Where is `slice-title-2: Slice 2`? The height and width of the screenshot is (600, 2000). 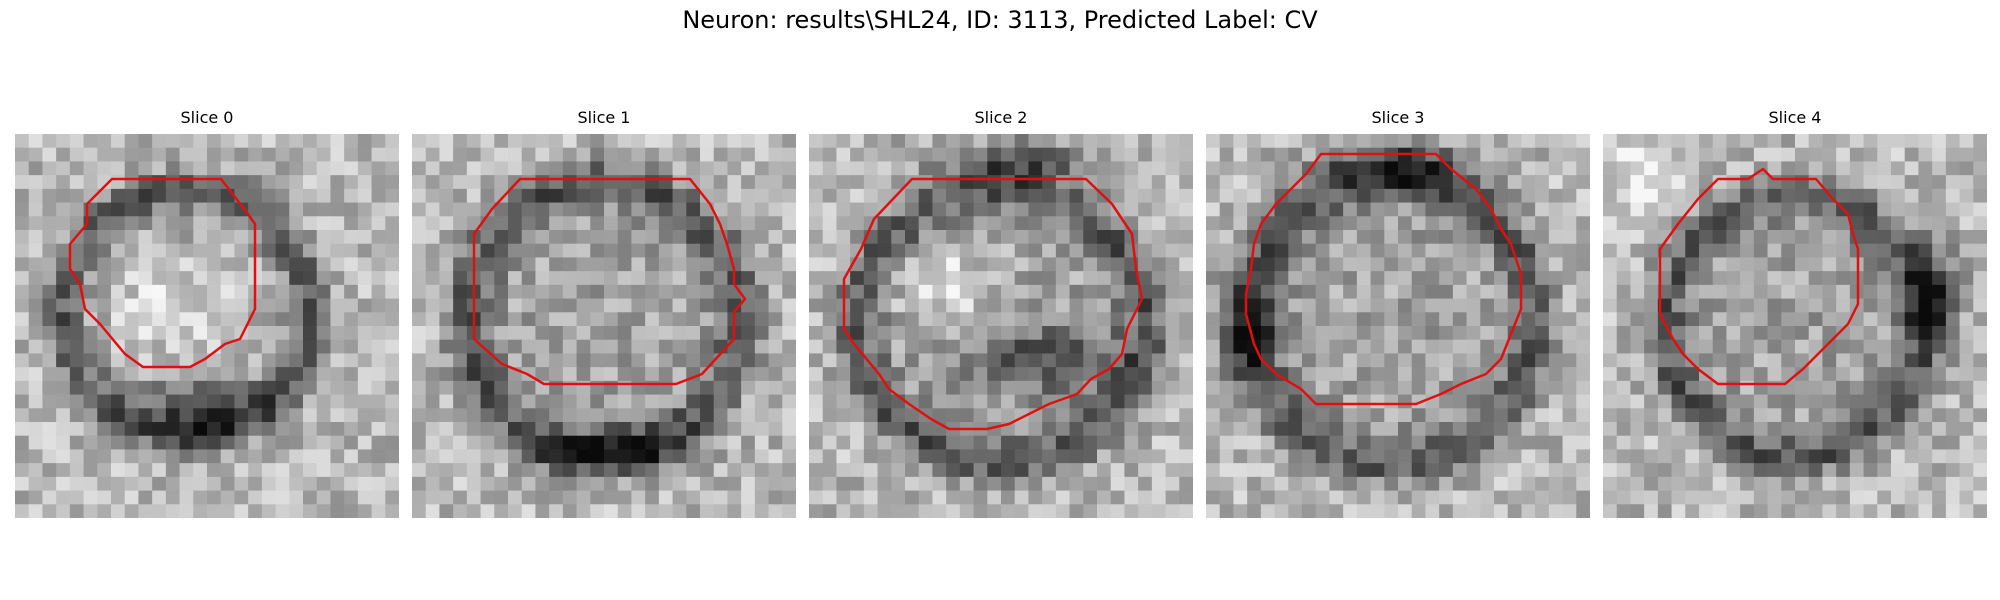 slice-title-2: Slice 2 is located at coordinates (1001, 117).